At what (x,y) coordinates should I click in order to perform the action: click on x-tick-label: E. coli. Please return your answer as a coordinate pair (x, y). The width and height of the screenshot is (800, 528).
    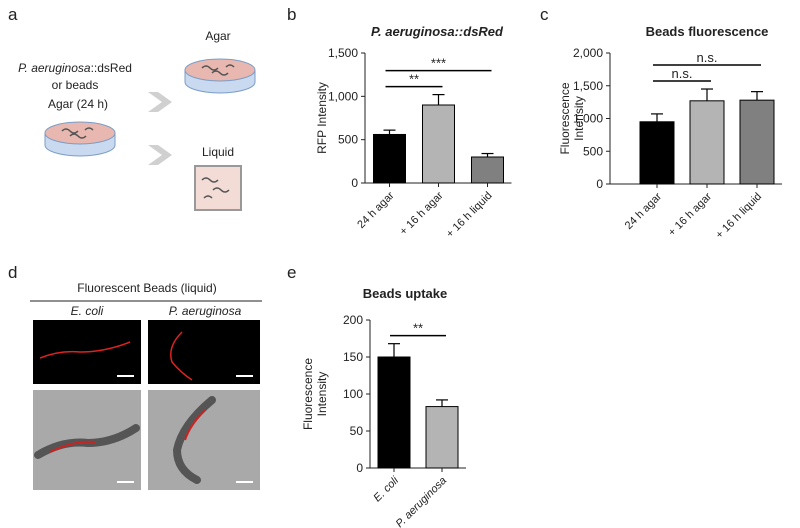
    Looking at the image, I should click on (386, 489).